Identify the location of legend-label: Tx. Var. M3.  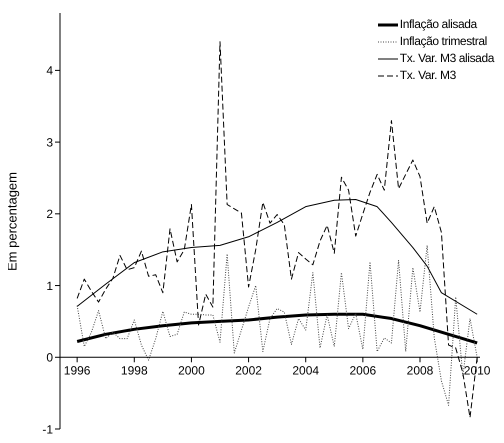
(428, 75).